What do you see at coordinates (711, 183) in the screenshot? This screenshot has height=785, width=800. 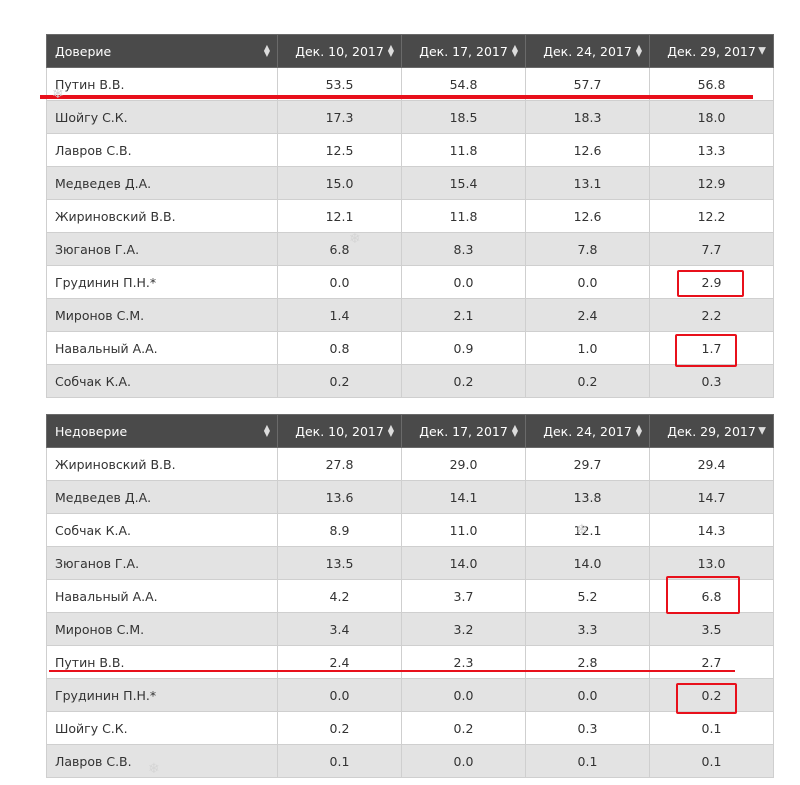 I see `row-value: 12.9` at bounding box center [711, 183].